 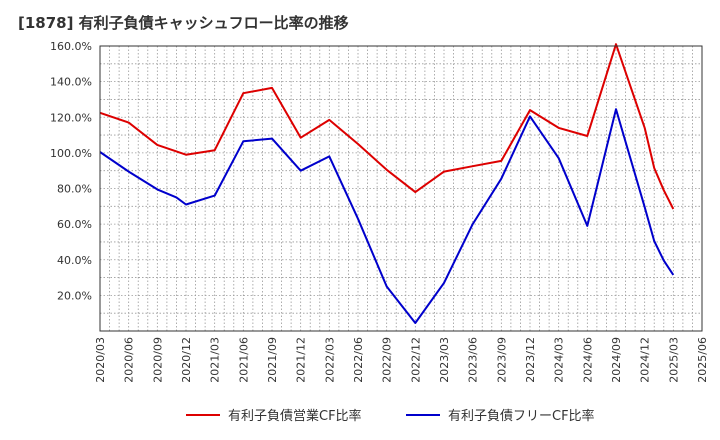 I want to click on x-tick-label: 2024/03, so click(x=559, y=360).